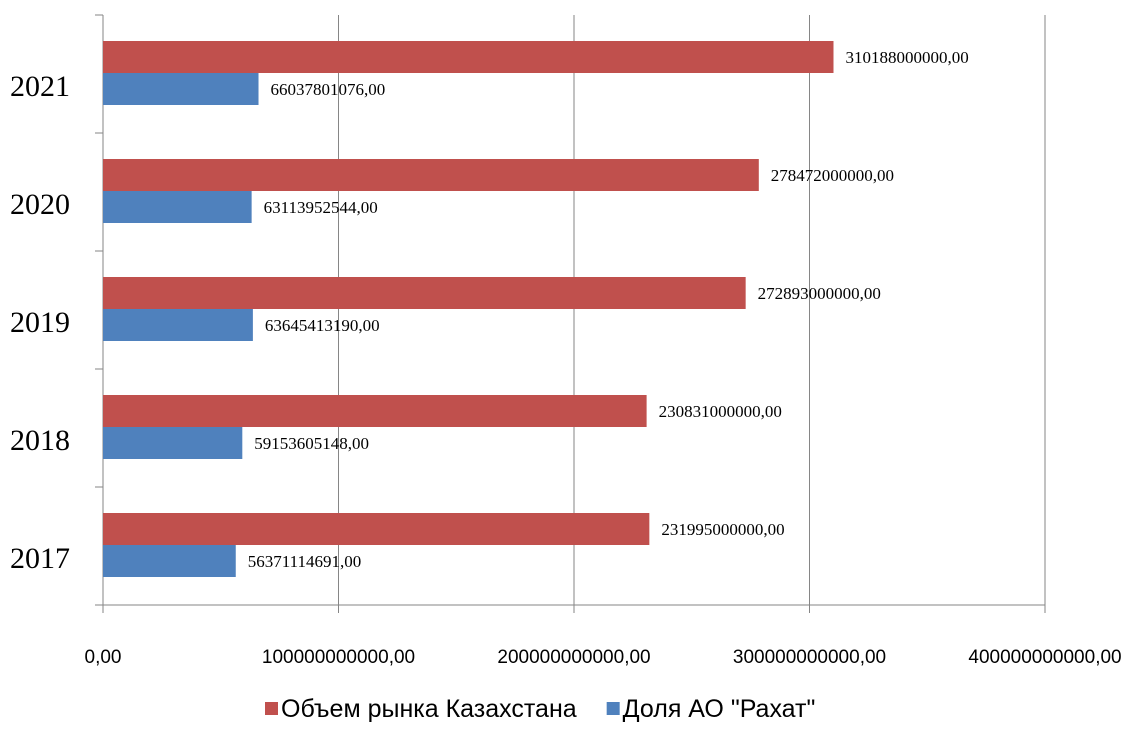 This screenshot has width=1145, height=752. What do you see at coordinates (338, 657) in the screenshot?
I see `x-tick-label: 100000000000,00` at bounding box center [338, 657].